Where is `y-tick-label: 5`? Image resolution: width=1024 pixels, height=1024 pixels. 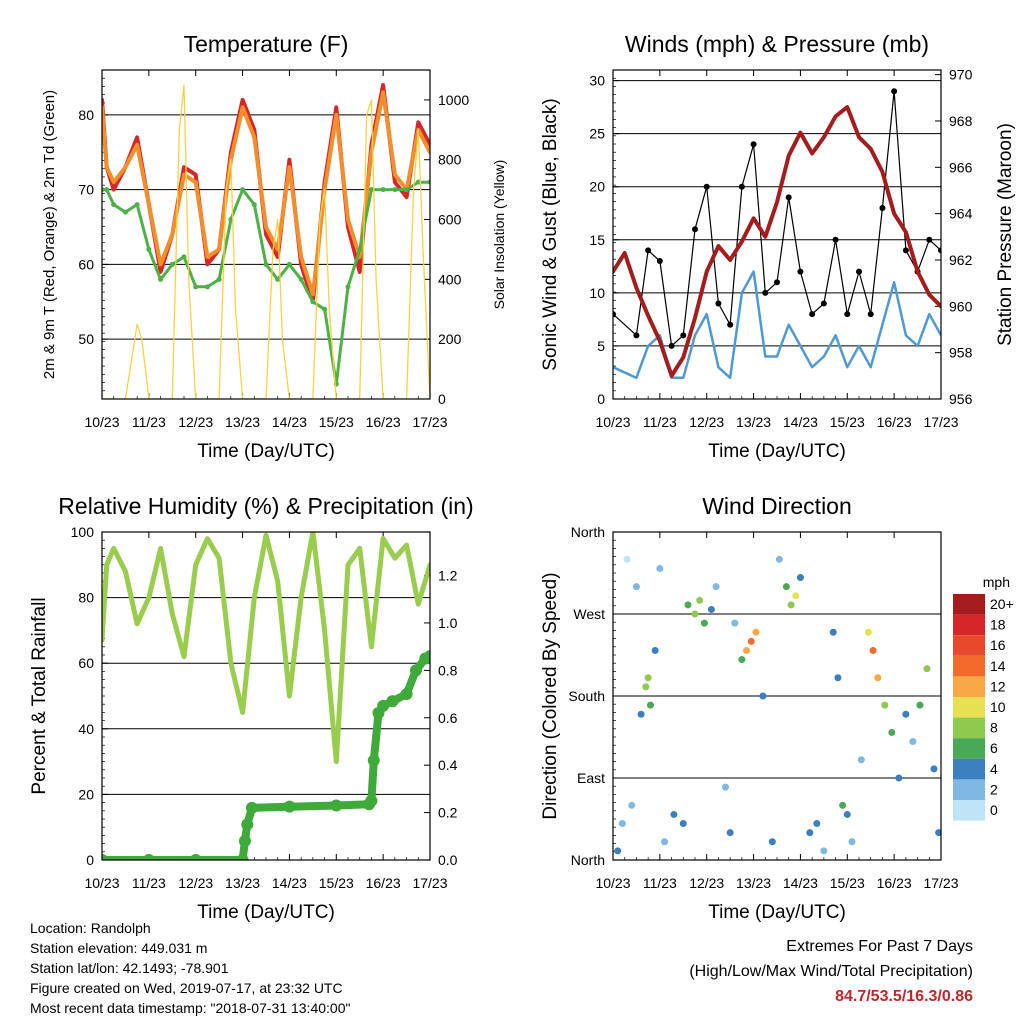 y-tick-label: 5 is located at coordinates (601, 346).